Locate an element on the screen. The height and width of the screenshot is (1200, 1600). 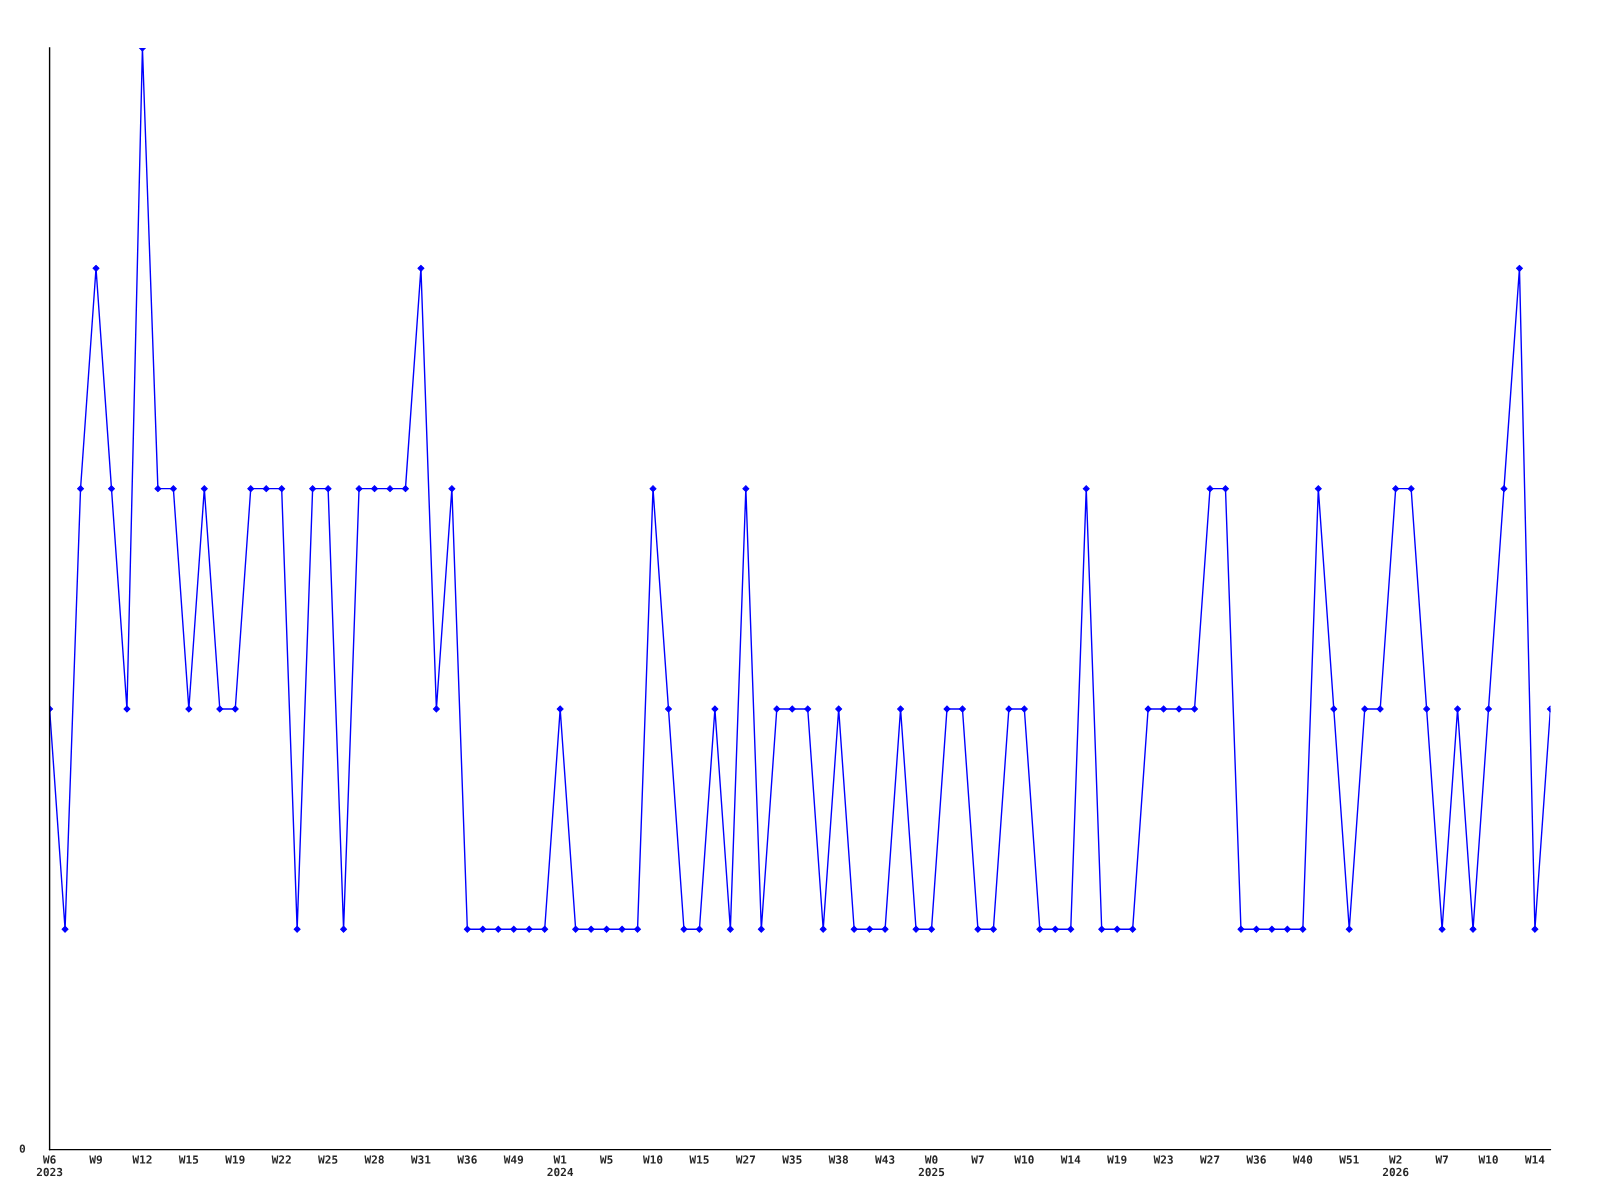
x-tick-label: W22 is located at coordinates (281, 1159).